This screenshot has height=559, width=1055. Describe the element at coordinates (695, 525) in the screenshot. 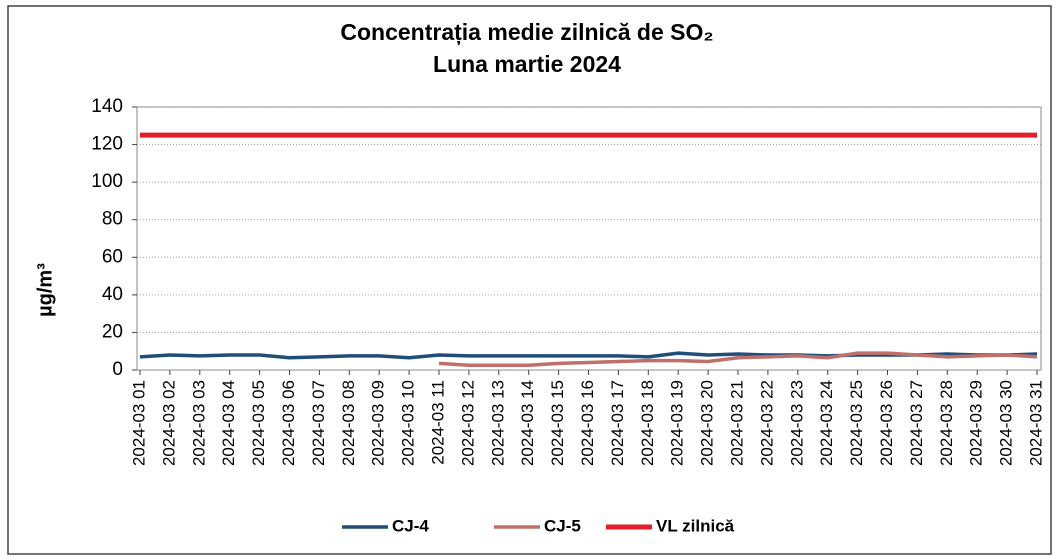

I see `legend-label: VL zilnică` at that location.